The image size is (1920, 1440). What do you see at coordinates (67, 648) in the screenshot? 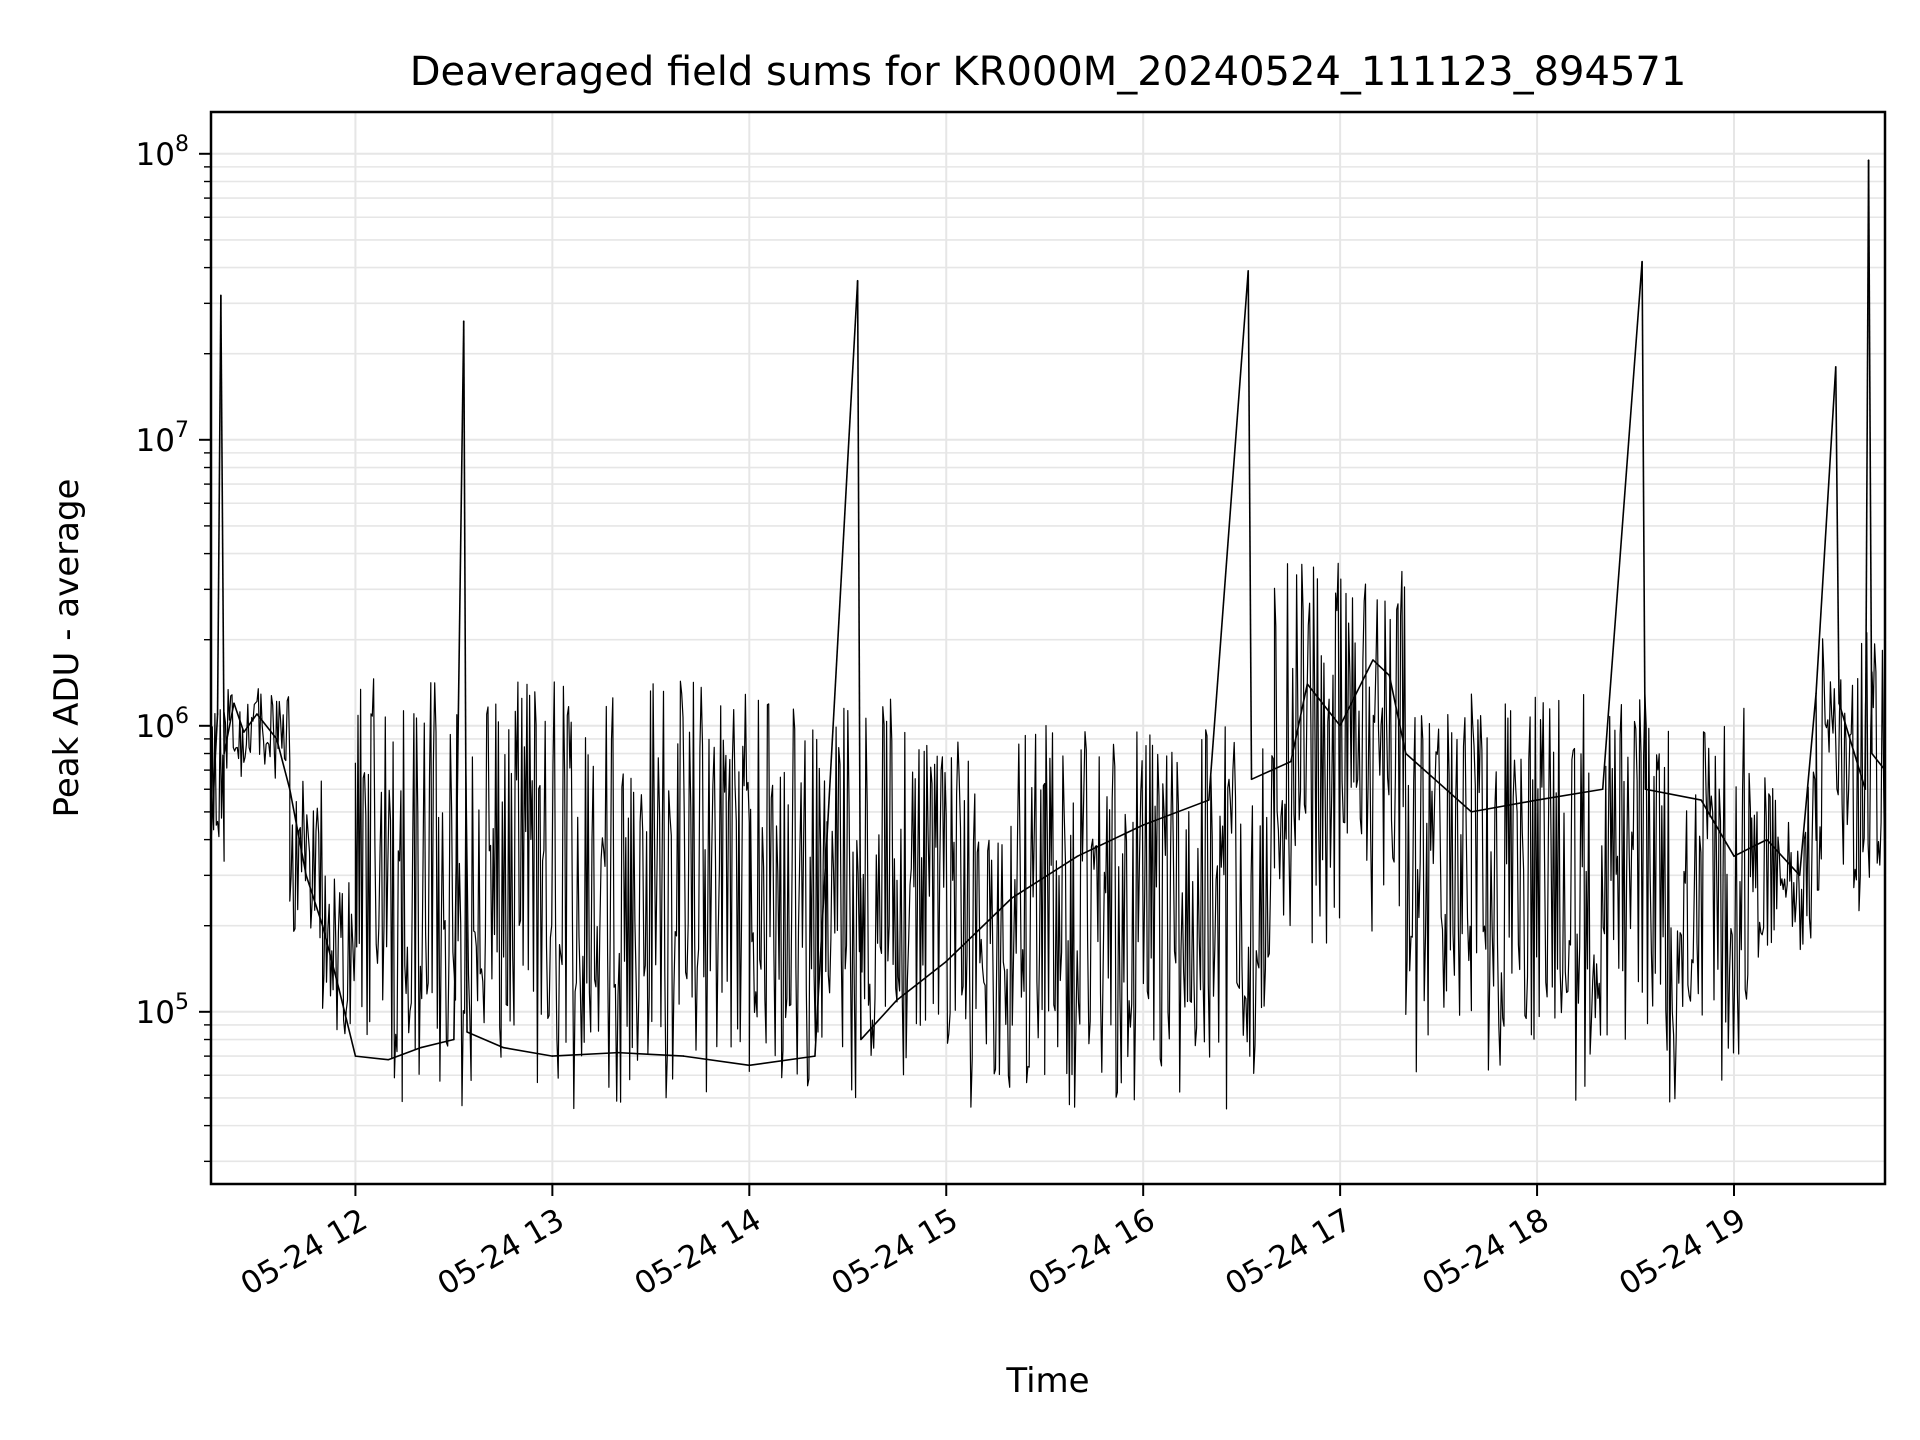
I see `y-axis-label: Peak ADU - average` at bounding box center [67, 648].